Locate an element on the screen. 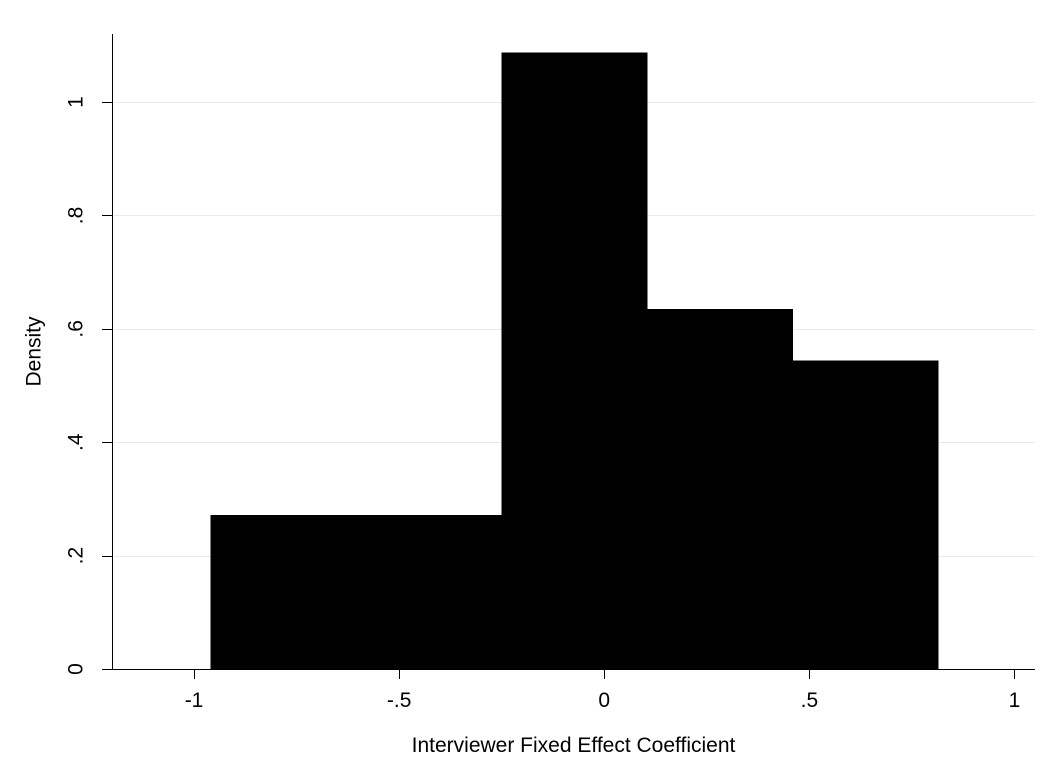  y-axis-title: Density is located at coordinates (34, 351).